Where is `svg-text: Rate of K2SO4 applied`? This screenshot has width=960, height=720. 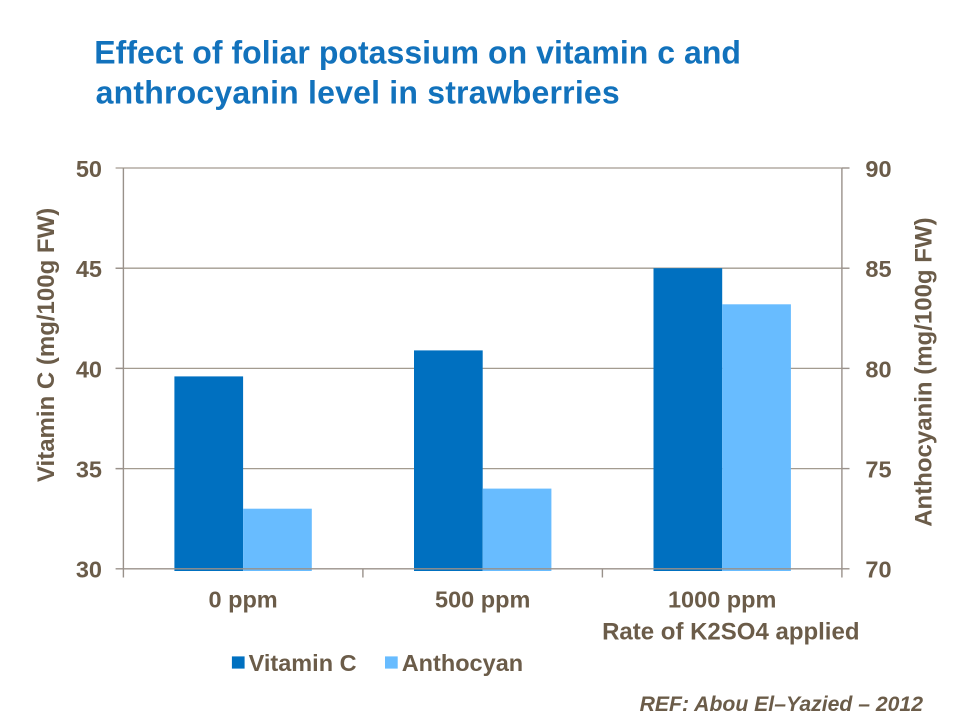
svg-text: Rate of K2SO4 applied is located at coordinates (730, 631).